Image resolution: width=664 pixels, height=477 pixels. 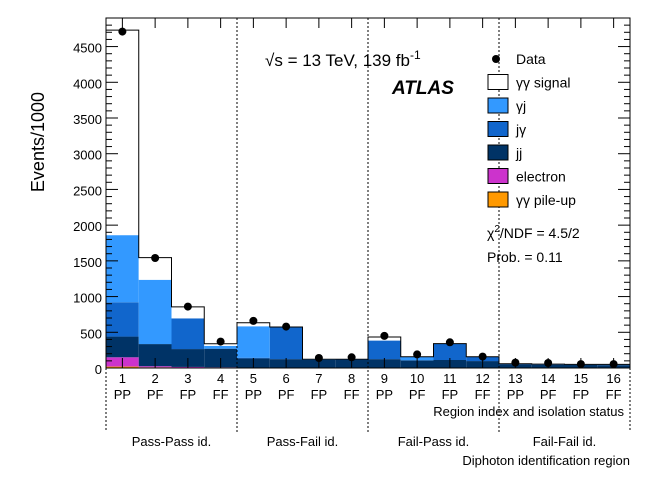 What do you see at coordinates (188, 394) in the screenshot?
I see `x-isolation-label-3: FP` at bounding box center [188, 394].